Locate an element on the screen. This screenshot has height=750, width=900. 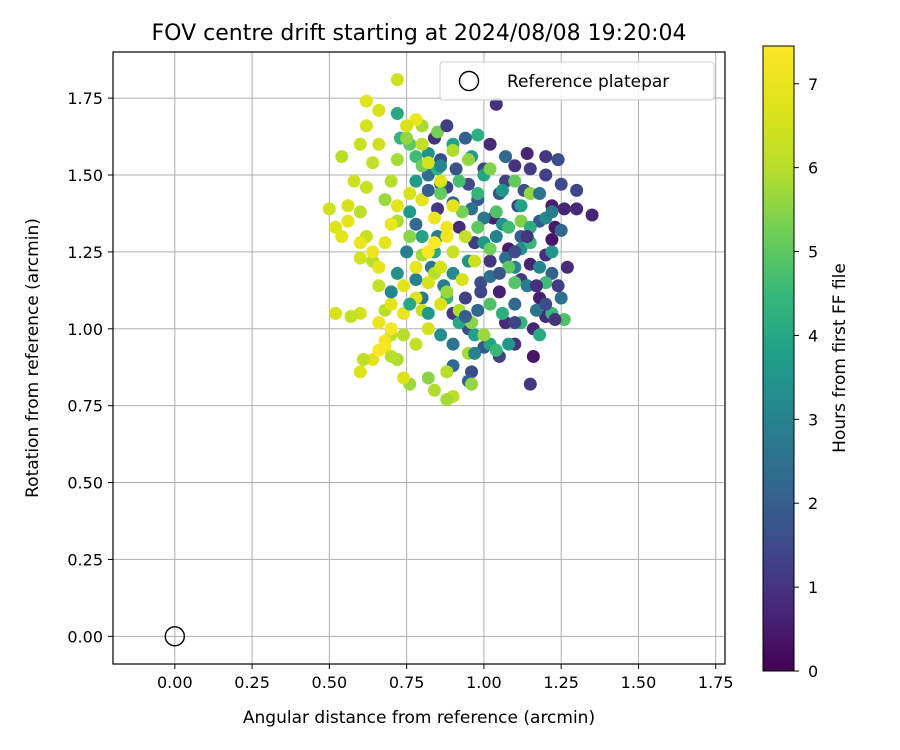
y-tick-label: 0.75 is located at coordinates (85, 406).